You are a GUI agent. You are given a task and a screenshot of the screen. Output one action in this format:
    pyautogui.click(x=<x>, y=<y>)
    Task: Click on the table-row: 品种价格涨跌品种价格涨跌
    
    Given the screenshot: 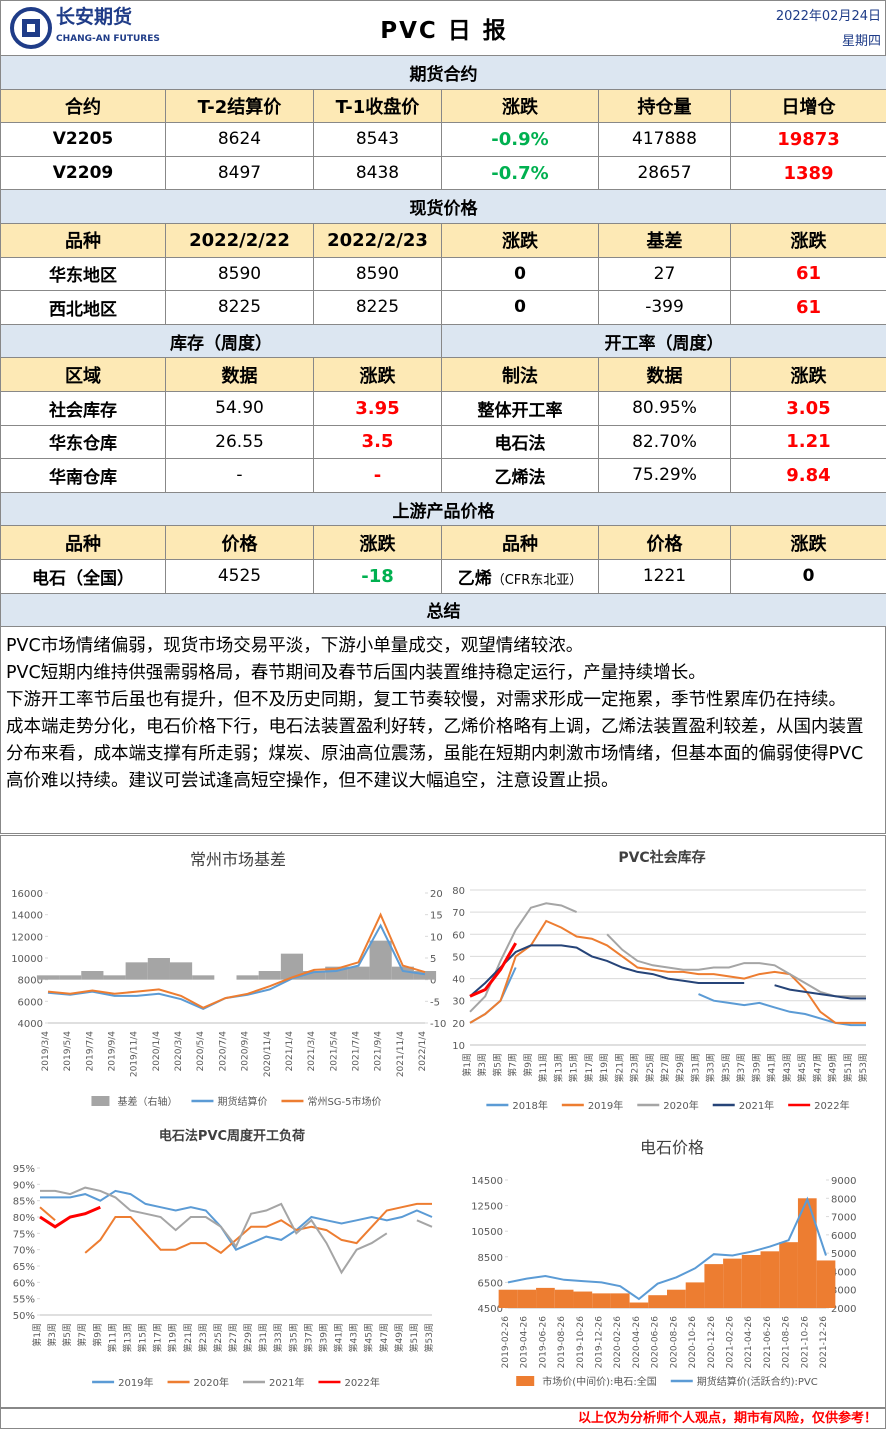 What is the action you would take?
    pyautogui.click(x=443, y=543)
    